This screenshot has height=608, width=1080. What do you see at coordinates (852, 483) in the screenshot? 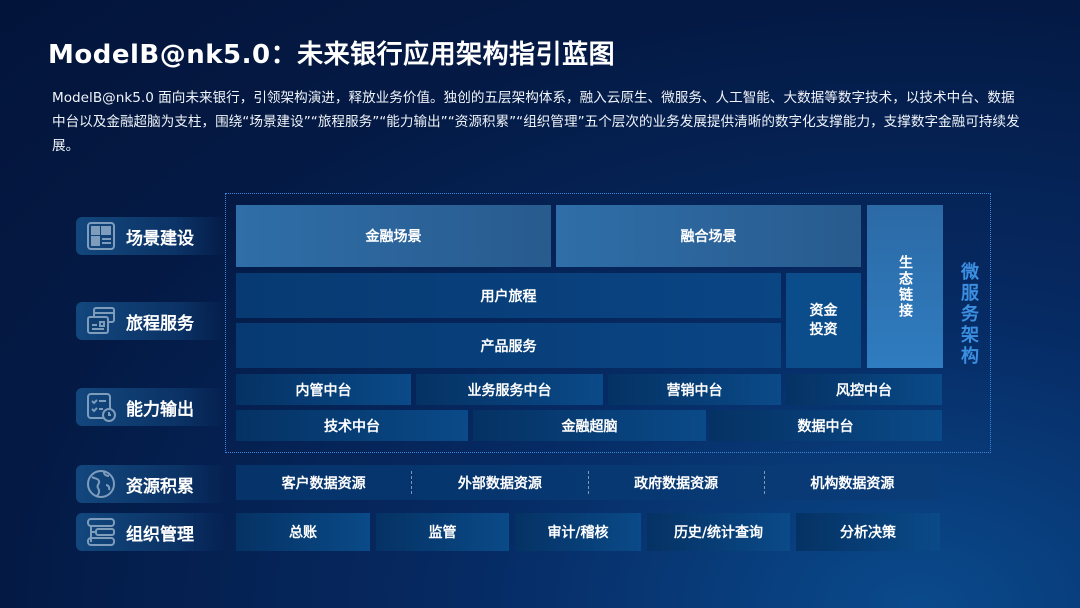
I see `resource-item: 机构数据资源` at bounding box center [852, 483].